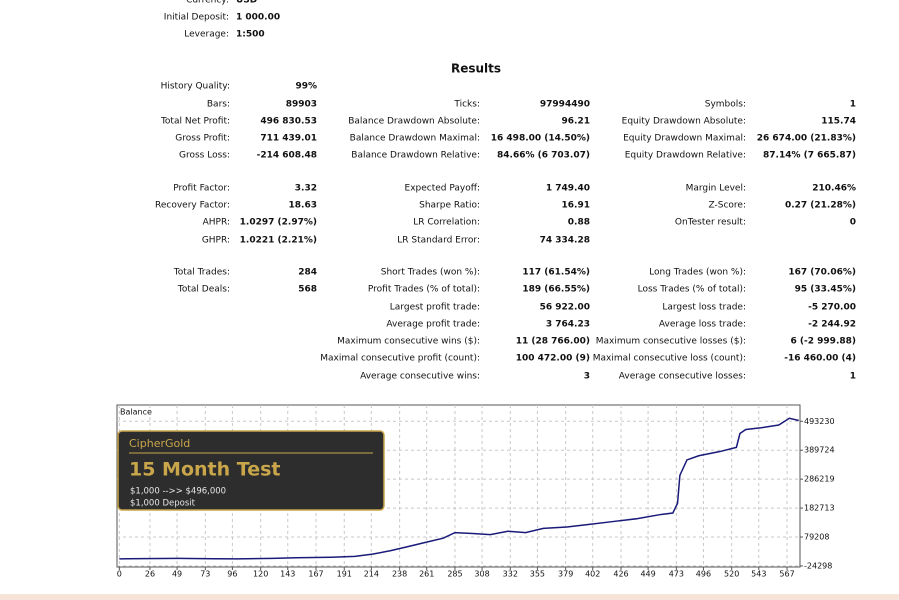 The width and height of the screenshot is (899, 600). Describe the element at coordinates (819, 508) in the screenshot. I see `y-tick-label: 182713` at that location.